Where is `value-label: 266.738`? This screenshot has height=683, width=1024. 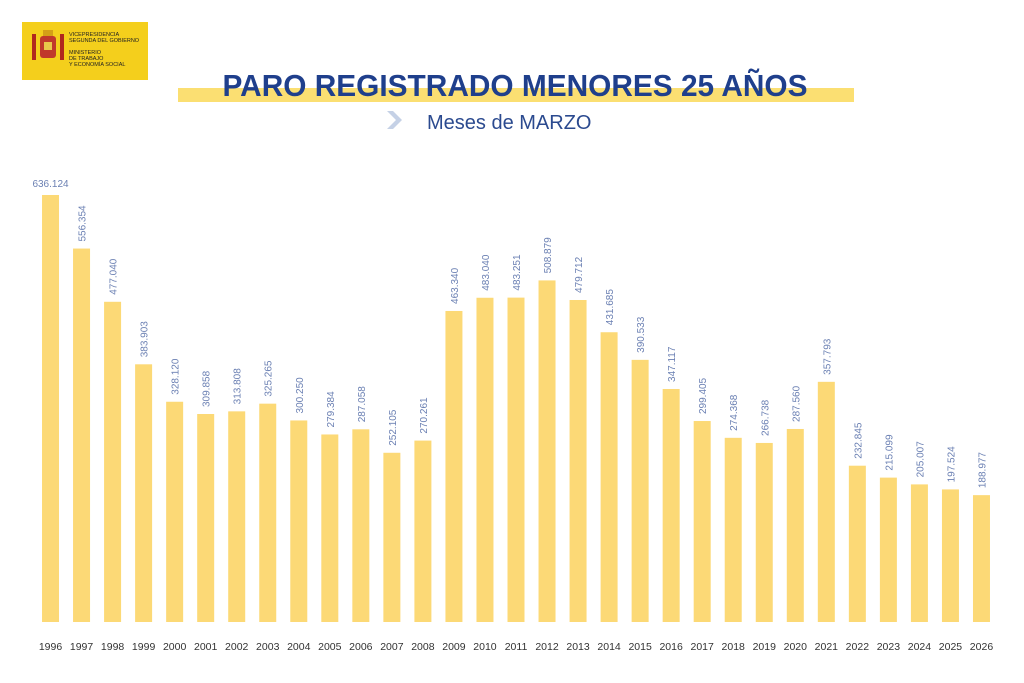 value-label: 266.738 is located at coordinates (765, 417).